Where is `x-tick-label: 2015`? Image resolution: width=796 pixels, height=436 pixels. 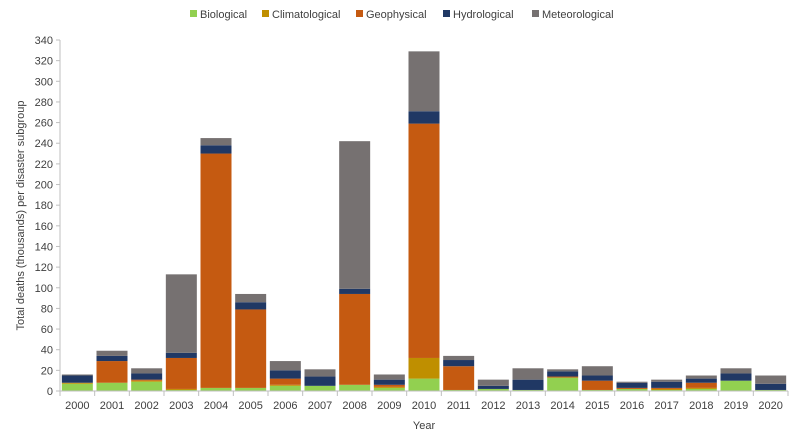
x-tick-label: 2015 is located at coordinates (597, 406).